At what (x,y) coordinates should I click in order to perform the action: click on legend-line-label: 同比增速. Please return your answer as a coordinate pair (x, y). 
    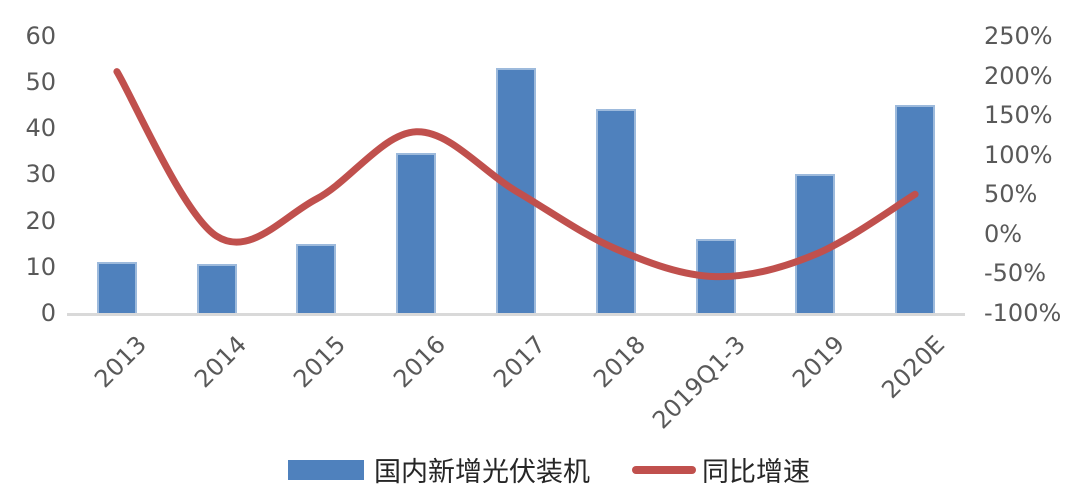
    Looking at the image, I should click on (756, 472).